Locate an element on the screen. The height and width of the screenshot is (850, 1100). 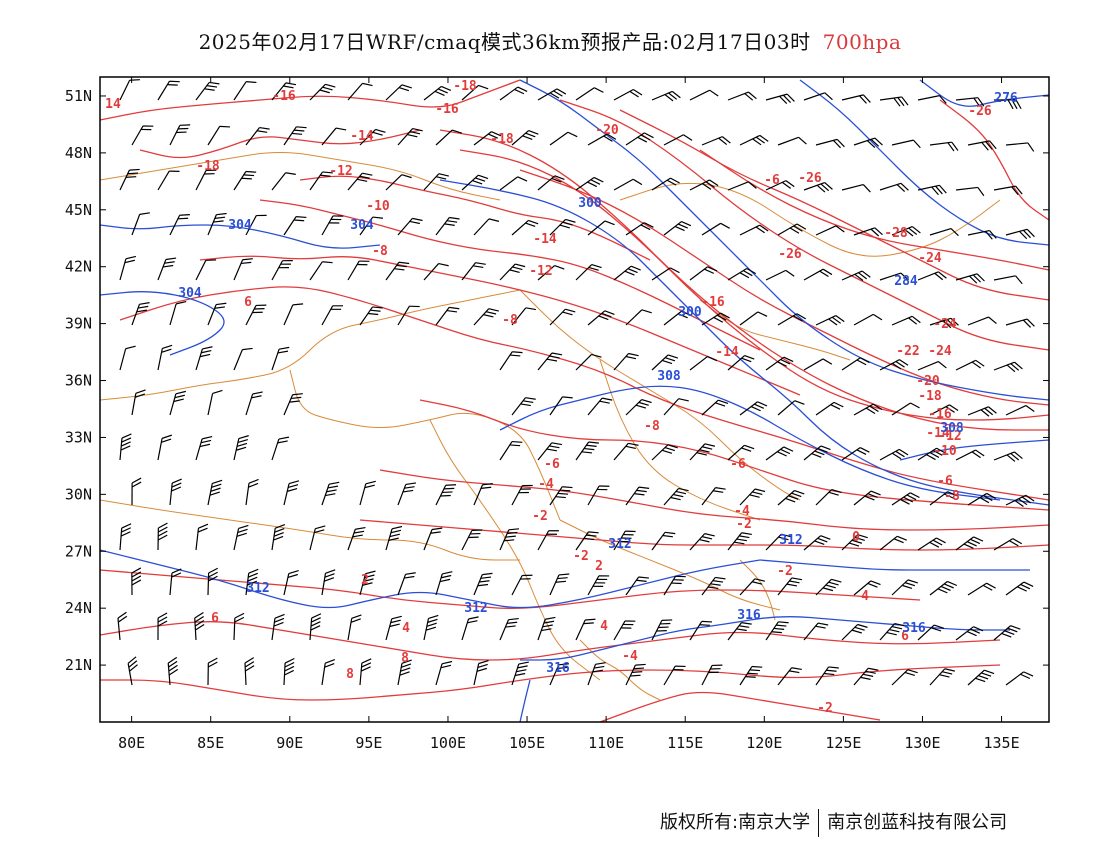
lon-label: 80E is located at coordinates (131, 743).